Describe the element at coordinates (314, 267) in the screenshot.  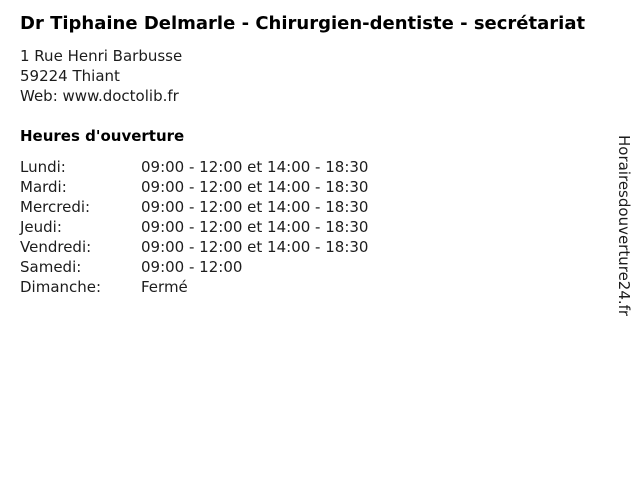
I see `hours-row-saturday: Samedi: 09:00 - 12:00` at that location.